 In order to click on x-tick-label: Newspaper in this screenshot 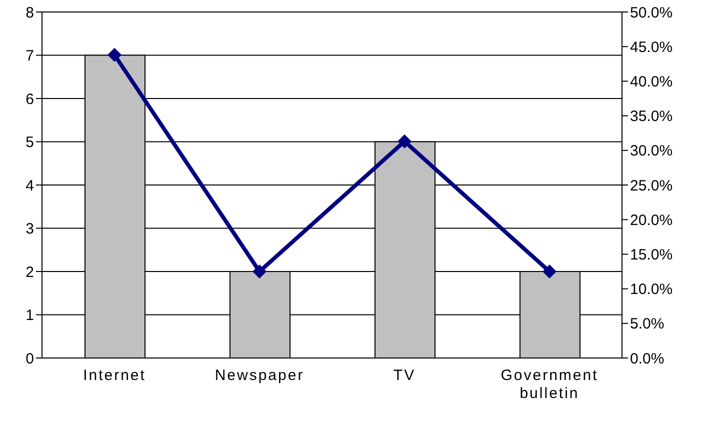, I will do `click(259, 375)`.